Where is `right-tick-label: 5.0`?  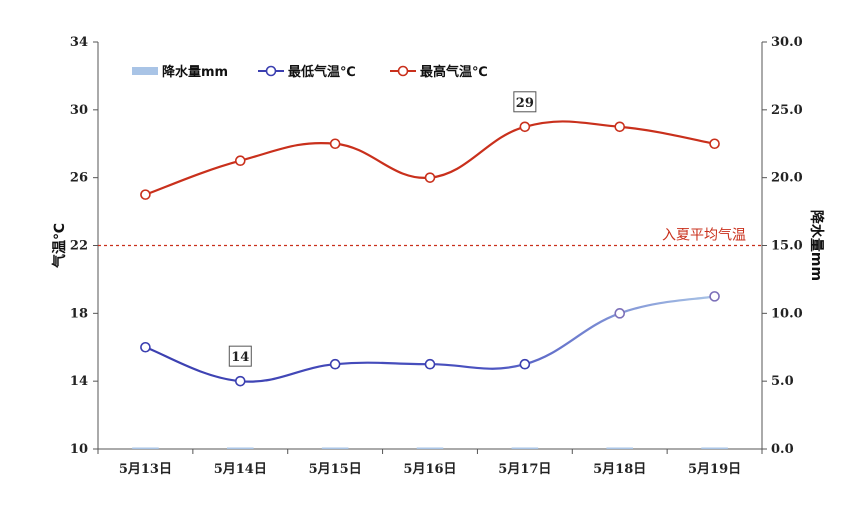 right-tick-label: 5.0 is located at coordinates (782, 381).